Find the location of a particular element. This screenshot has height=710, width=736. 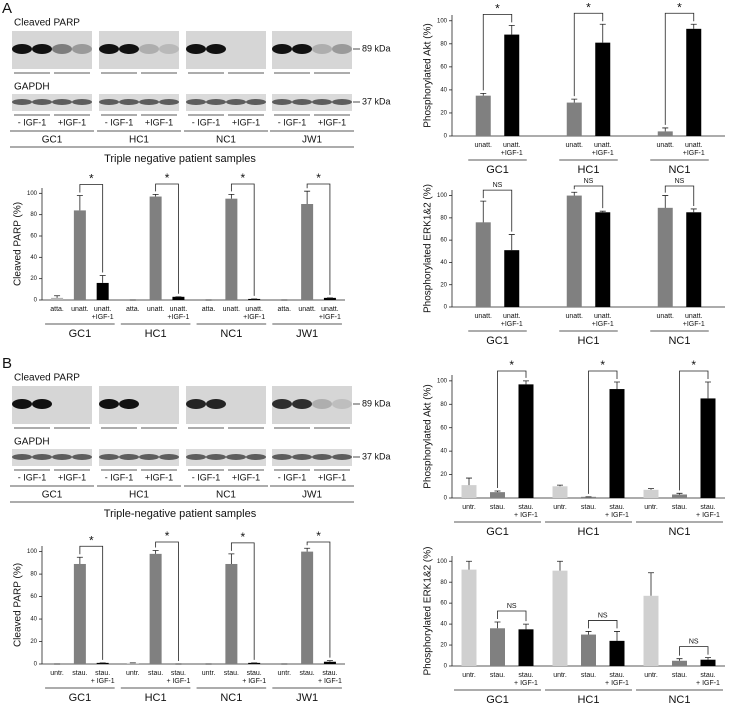

category-label: NC1 is located at coordinates (231, 334).